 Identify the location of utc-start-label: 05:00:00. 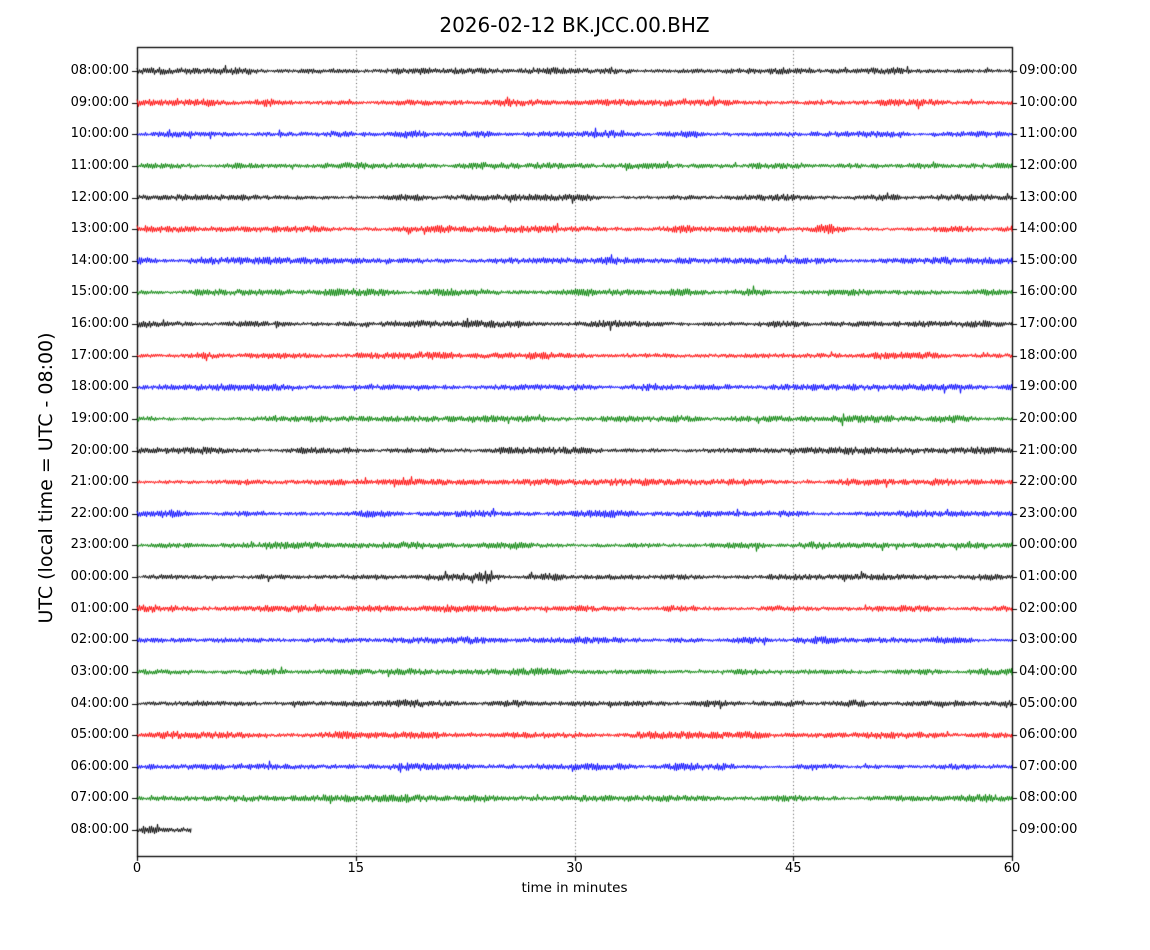
(99, 735).